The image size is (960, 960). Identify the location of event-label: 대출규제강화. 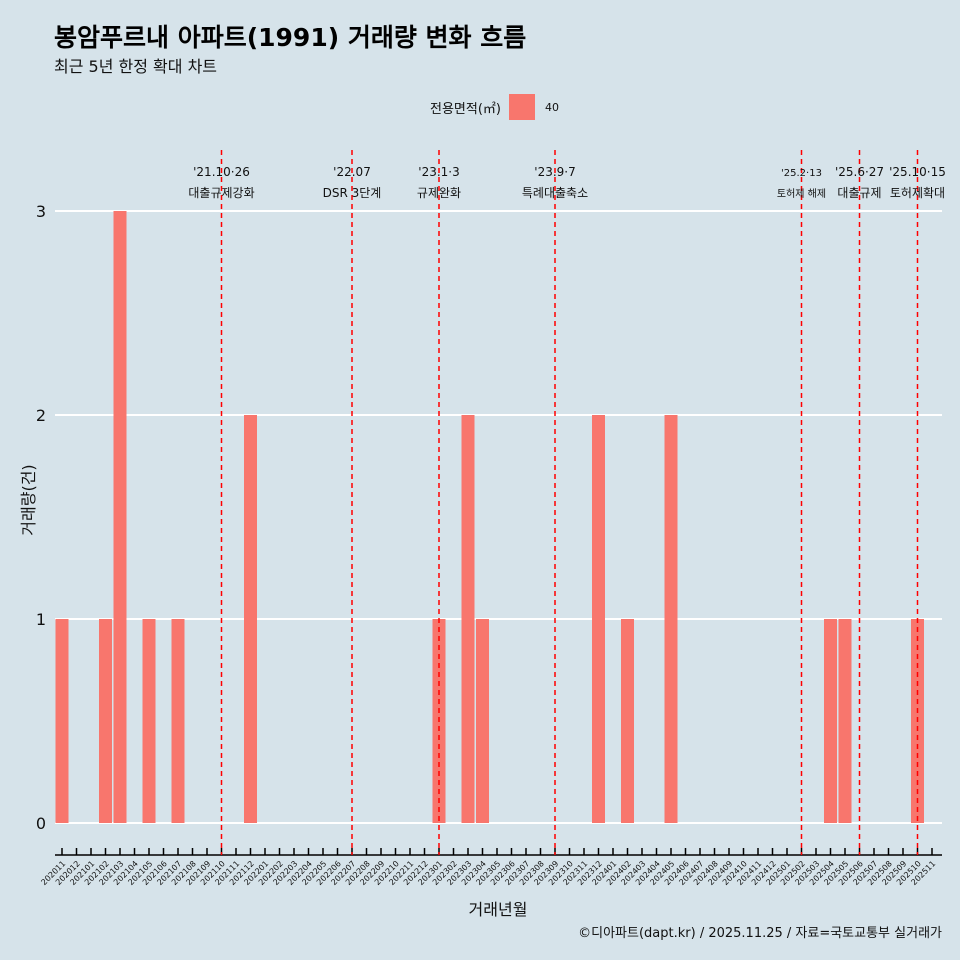
(221, 193).